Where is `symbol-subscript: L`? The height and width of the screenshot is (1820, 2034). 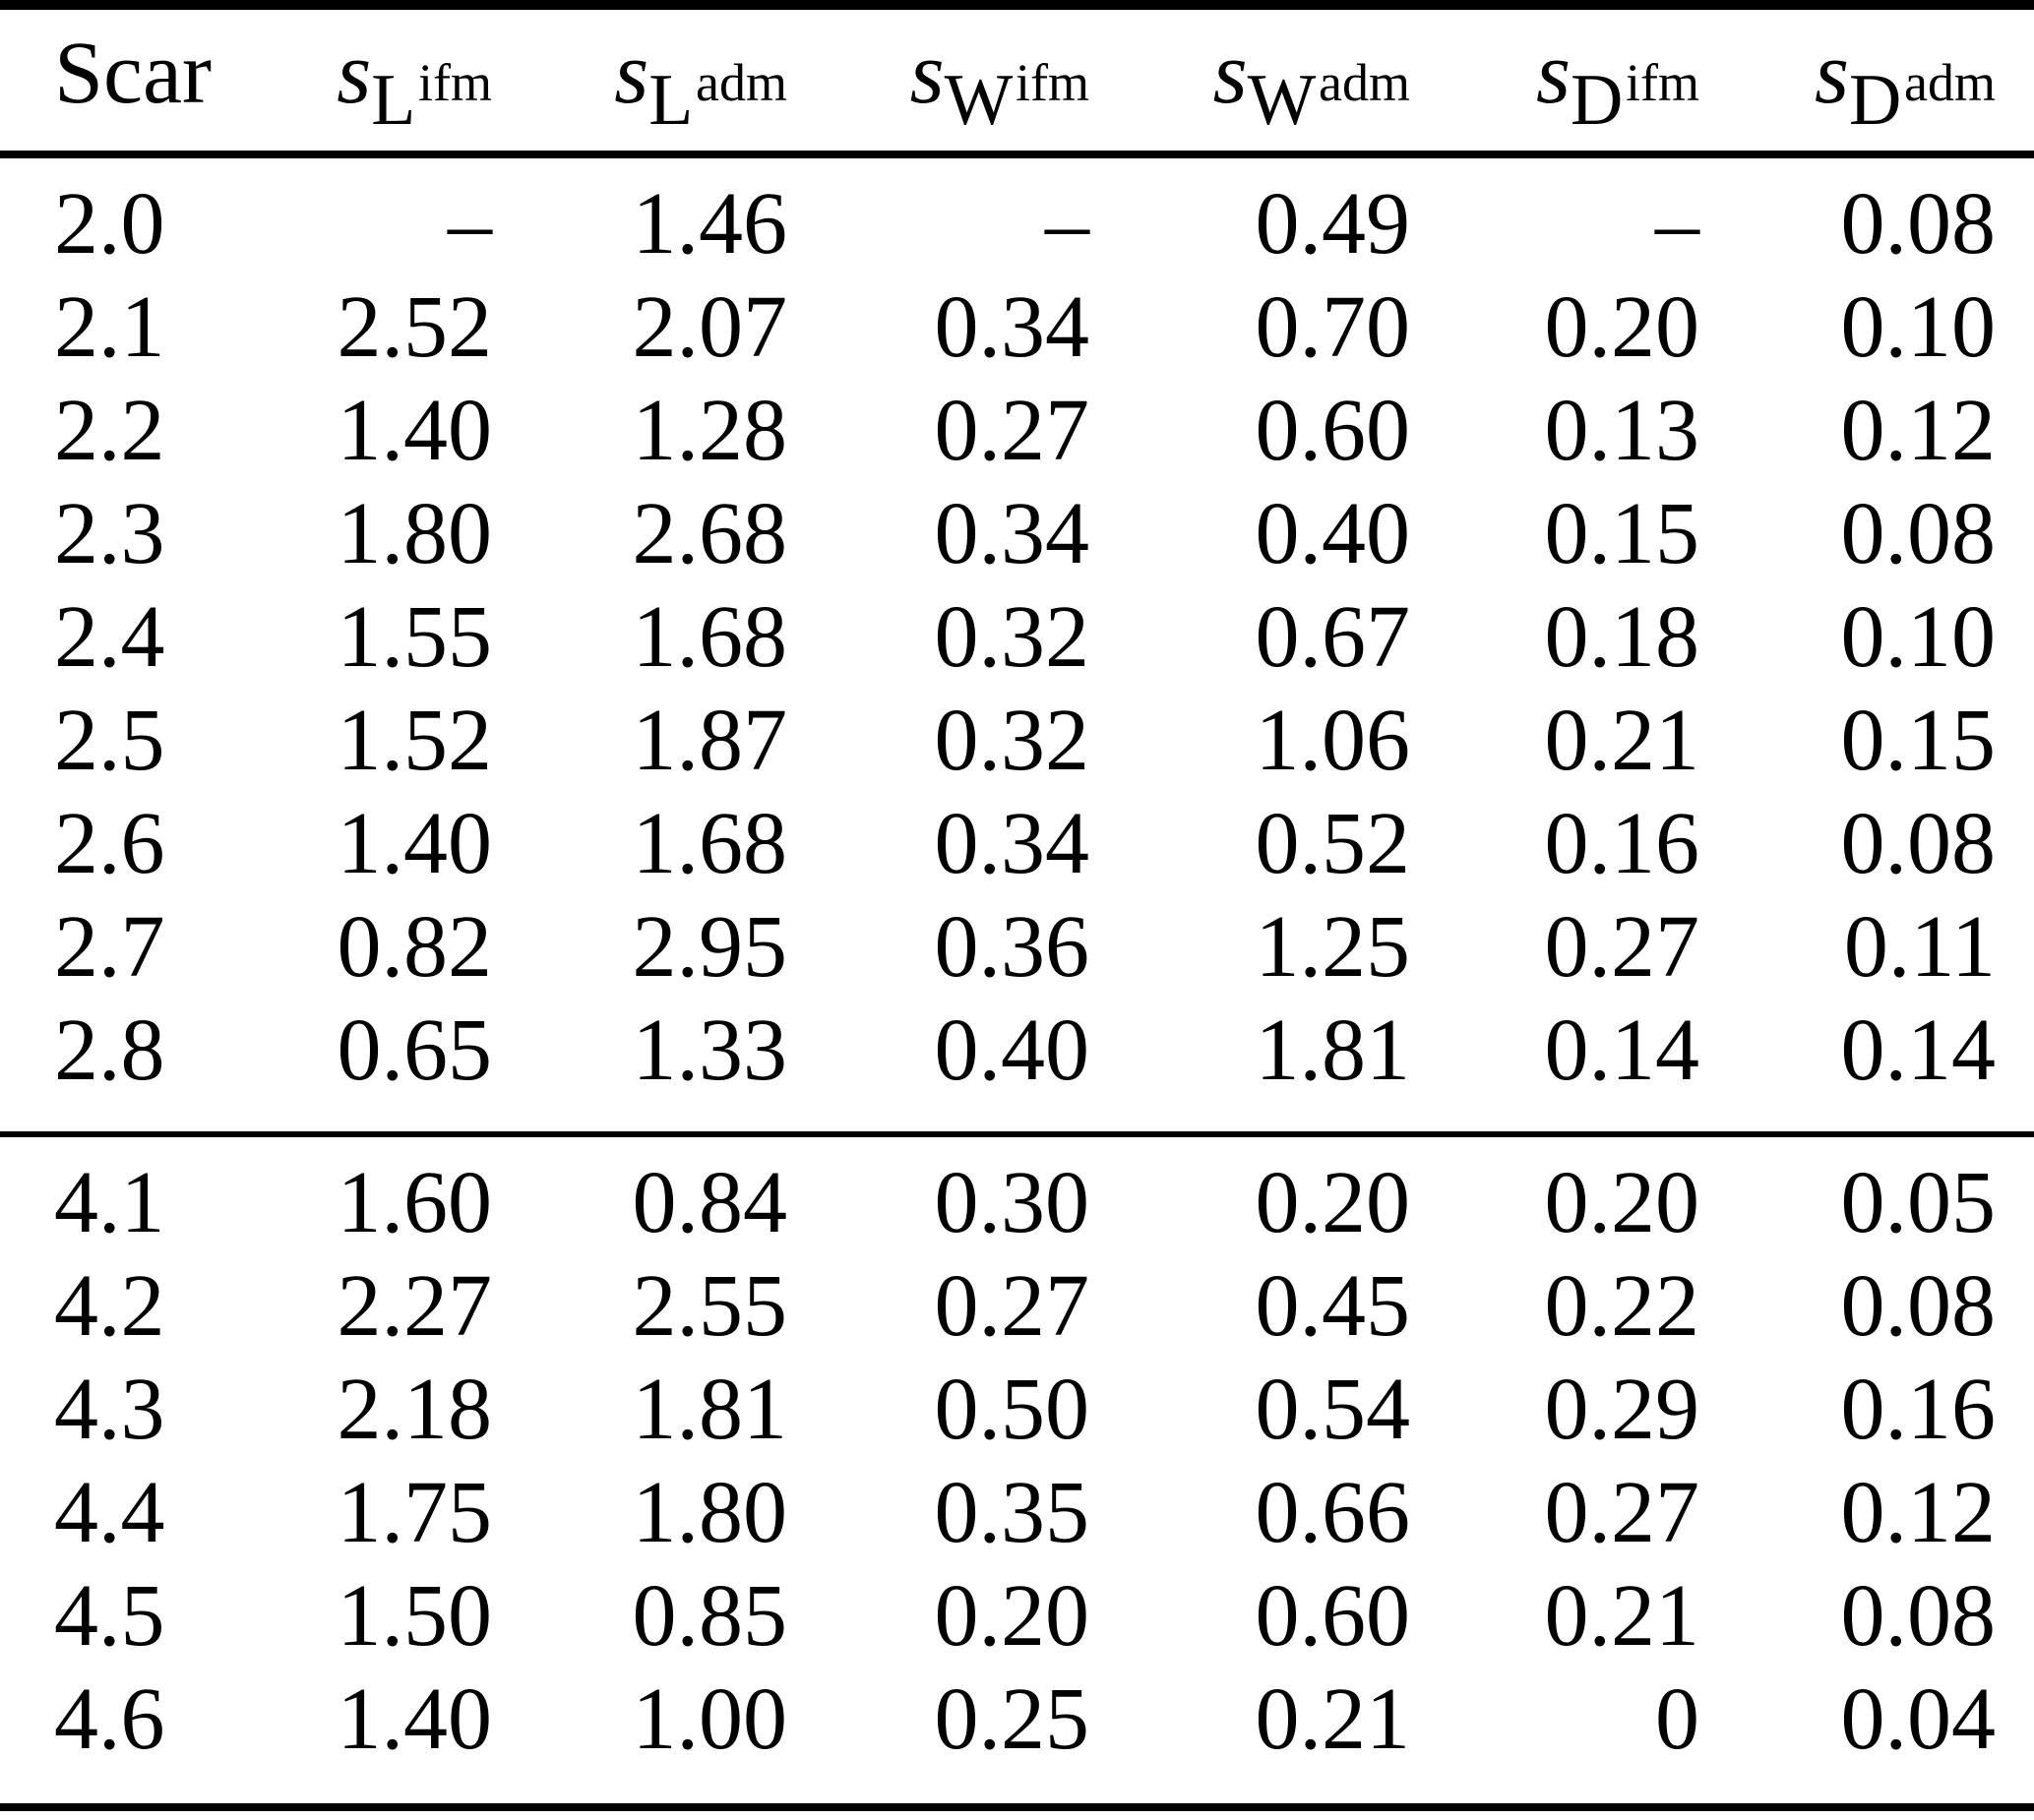
symbol-subscript: L is located at coordinates (671, 100).